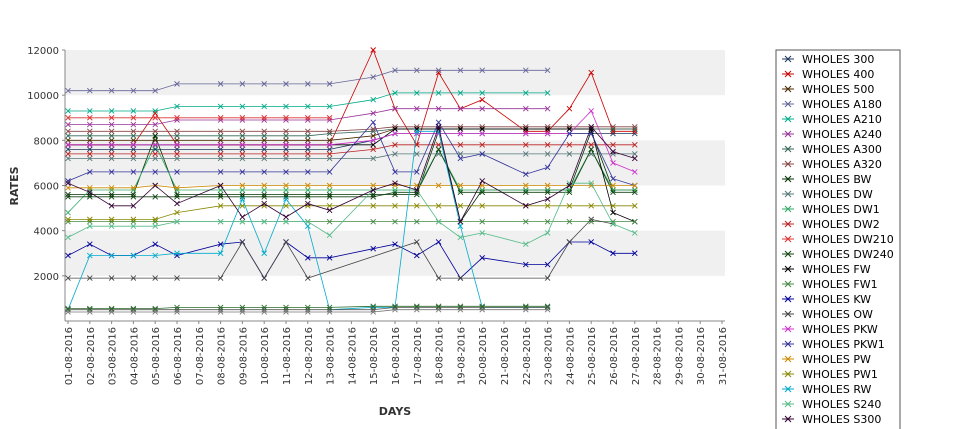 This screenshot has width=975, height=429. I want to click on x-tick-label: 22-08-2016, so click(527, 356).